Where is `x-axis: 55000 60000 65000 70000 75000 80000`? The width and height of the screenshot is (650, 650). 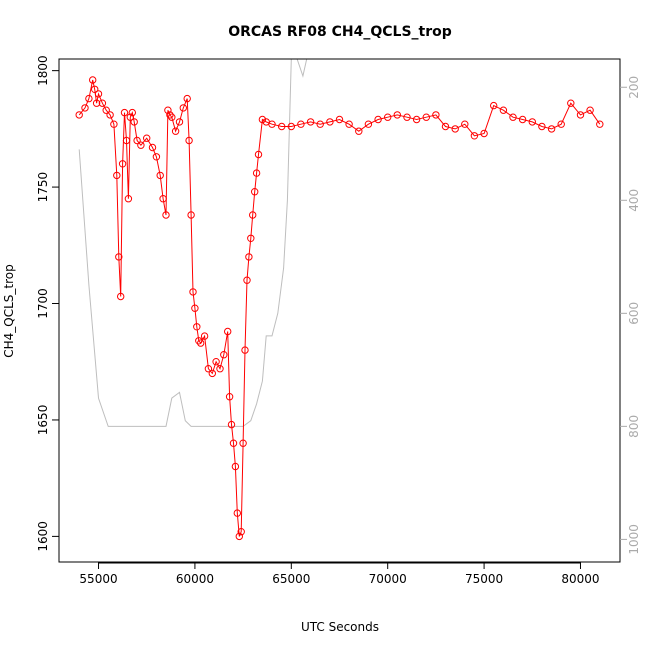 x-axis: 55000 60000 65000 70000 75000 80000 is located at coordinates (339, 574).